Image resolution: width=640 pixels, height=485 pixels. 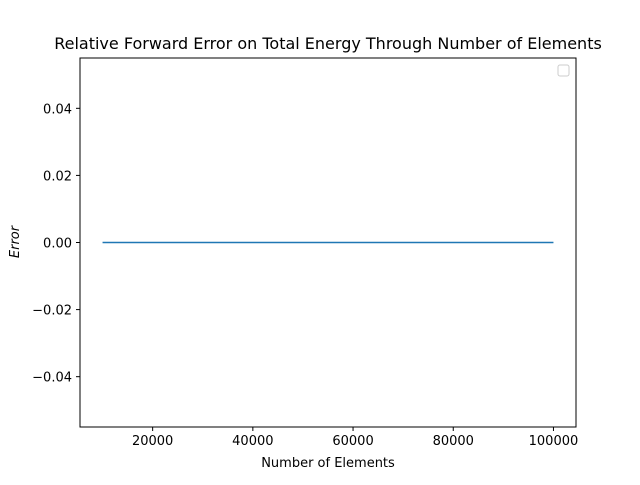 I want to click on x-axis-title: Number of Elements, so click(x=328, y=463).